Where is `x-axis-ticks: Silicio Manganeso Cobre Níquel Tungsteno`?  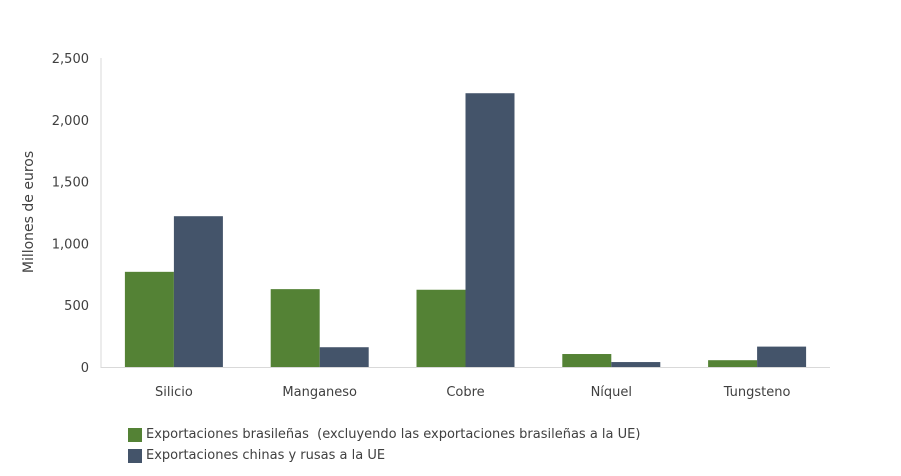
x-axis-ticks: Silicio Manganeso Cobre Níquel Tungsteno is located at coordinates (473, 392).